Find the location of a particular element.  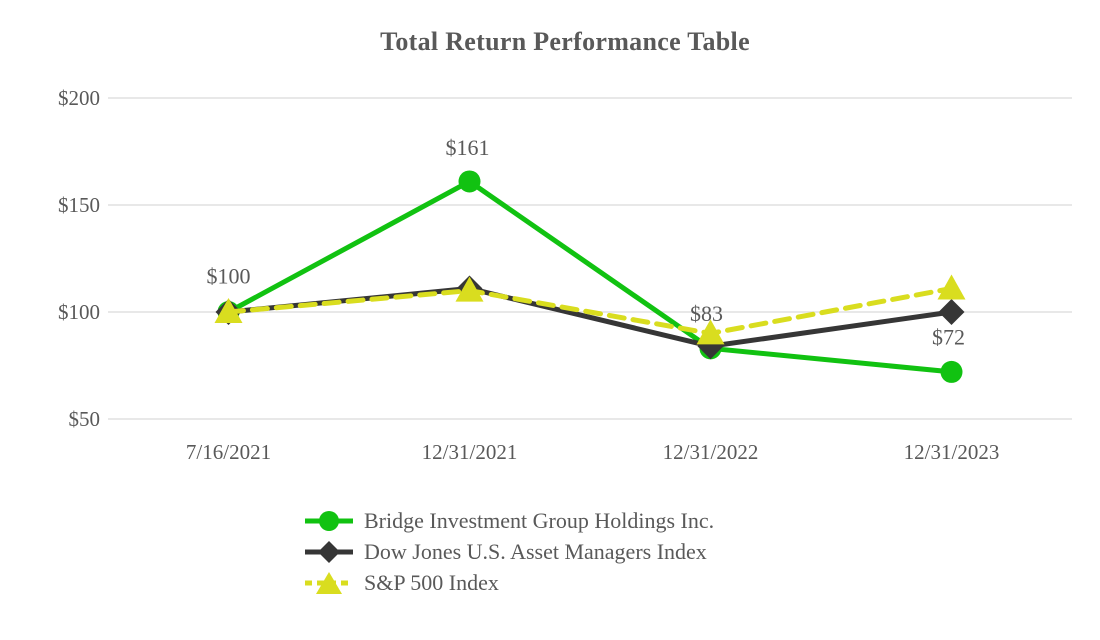

series-line-dow-jones is located at coordinates (590, 317).